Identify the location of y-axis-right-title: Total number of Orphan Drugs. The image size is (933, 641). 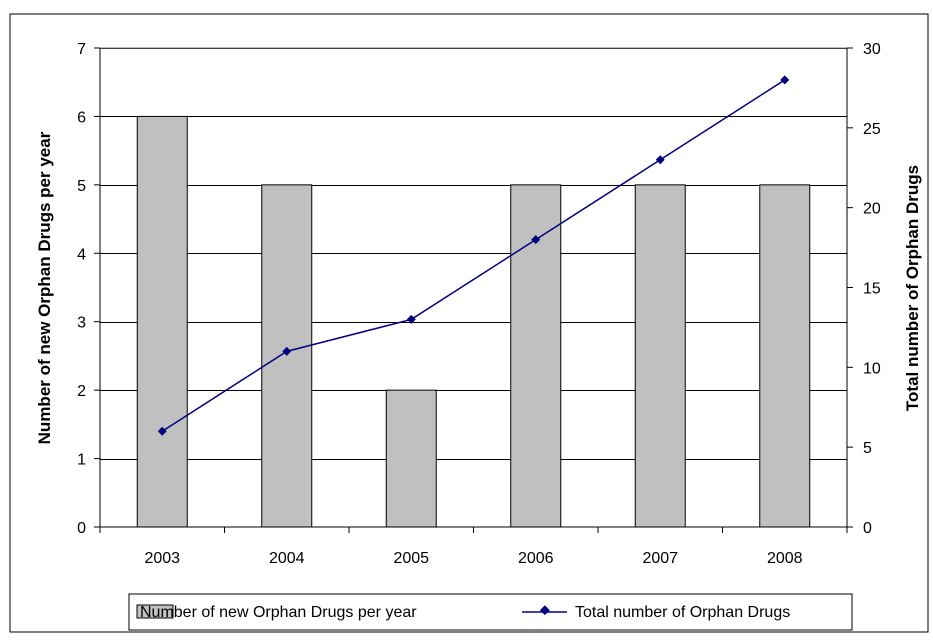
(912, 288).